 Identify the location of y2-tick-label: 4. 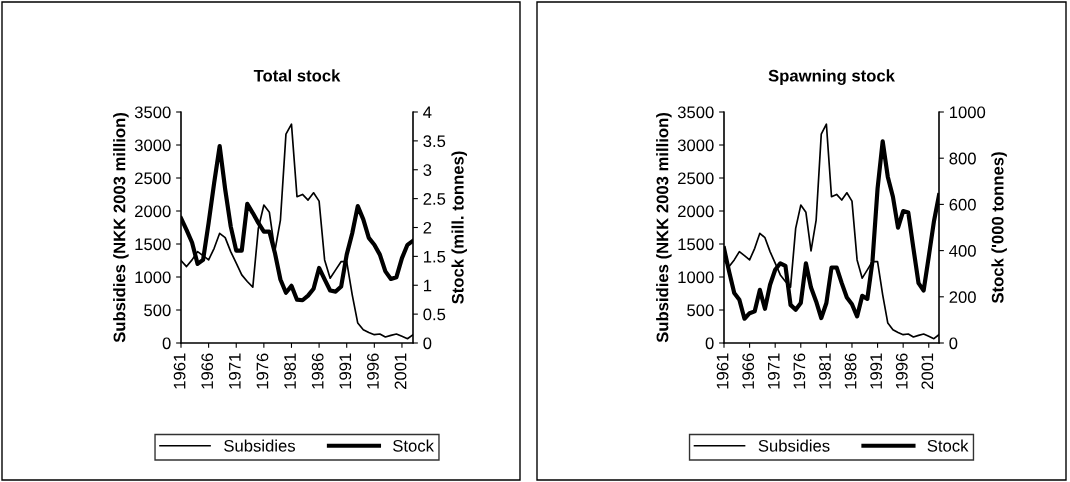
(427, 112).